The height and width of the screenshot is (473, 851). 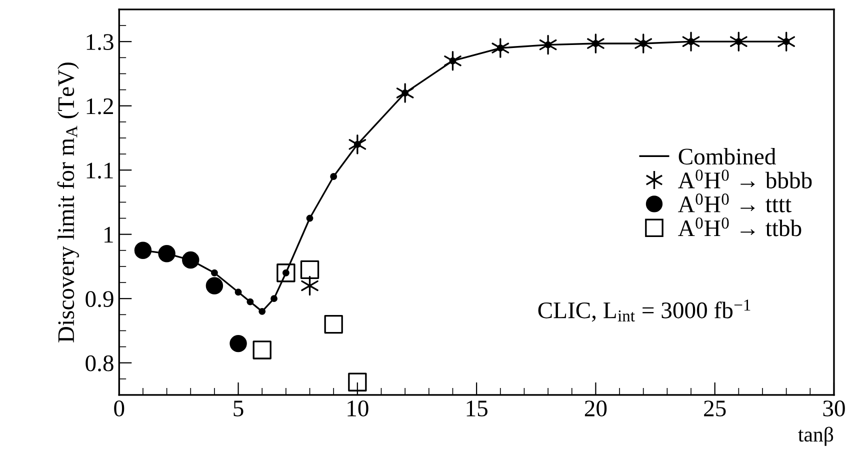 I want to click on legend-label: A$^{0}$H$^{0}$ → ttbb, so click(x=740, y=226).